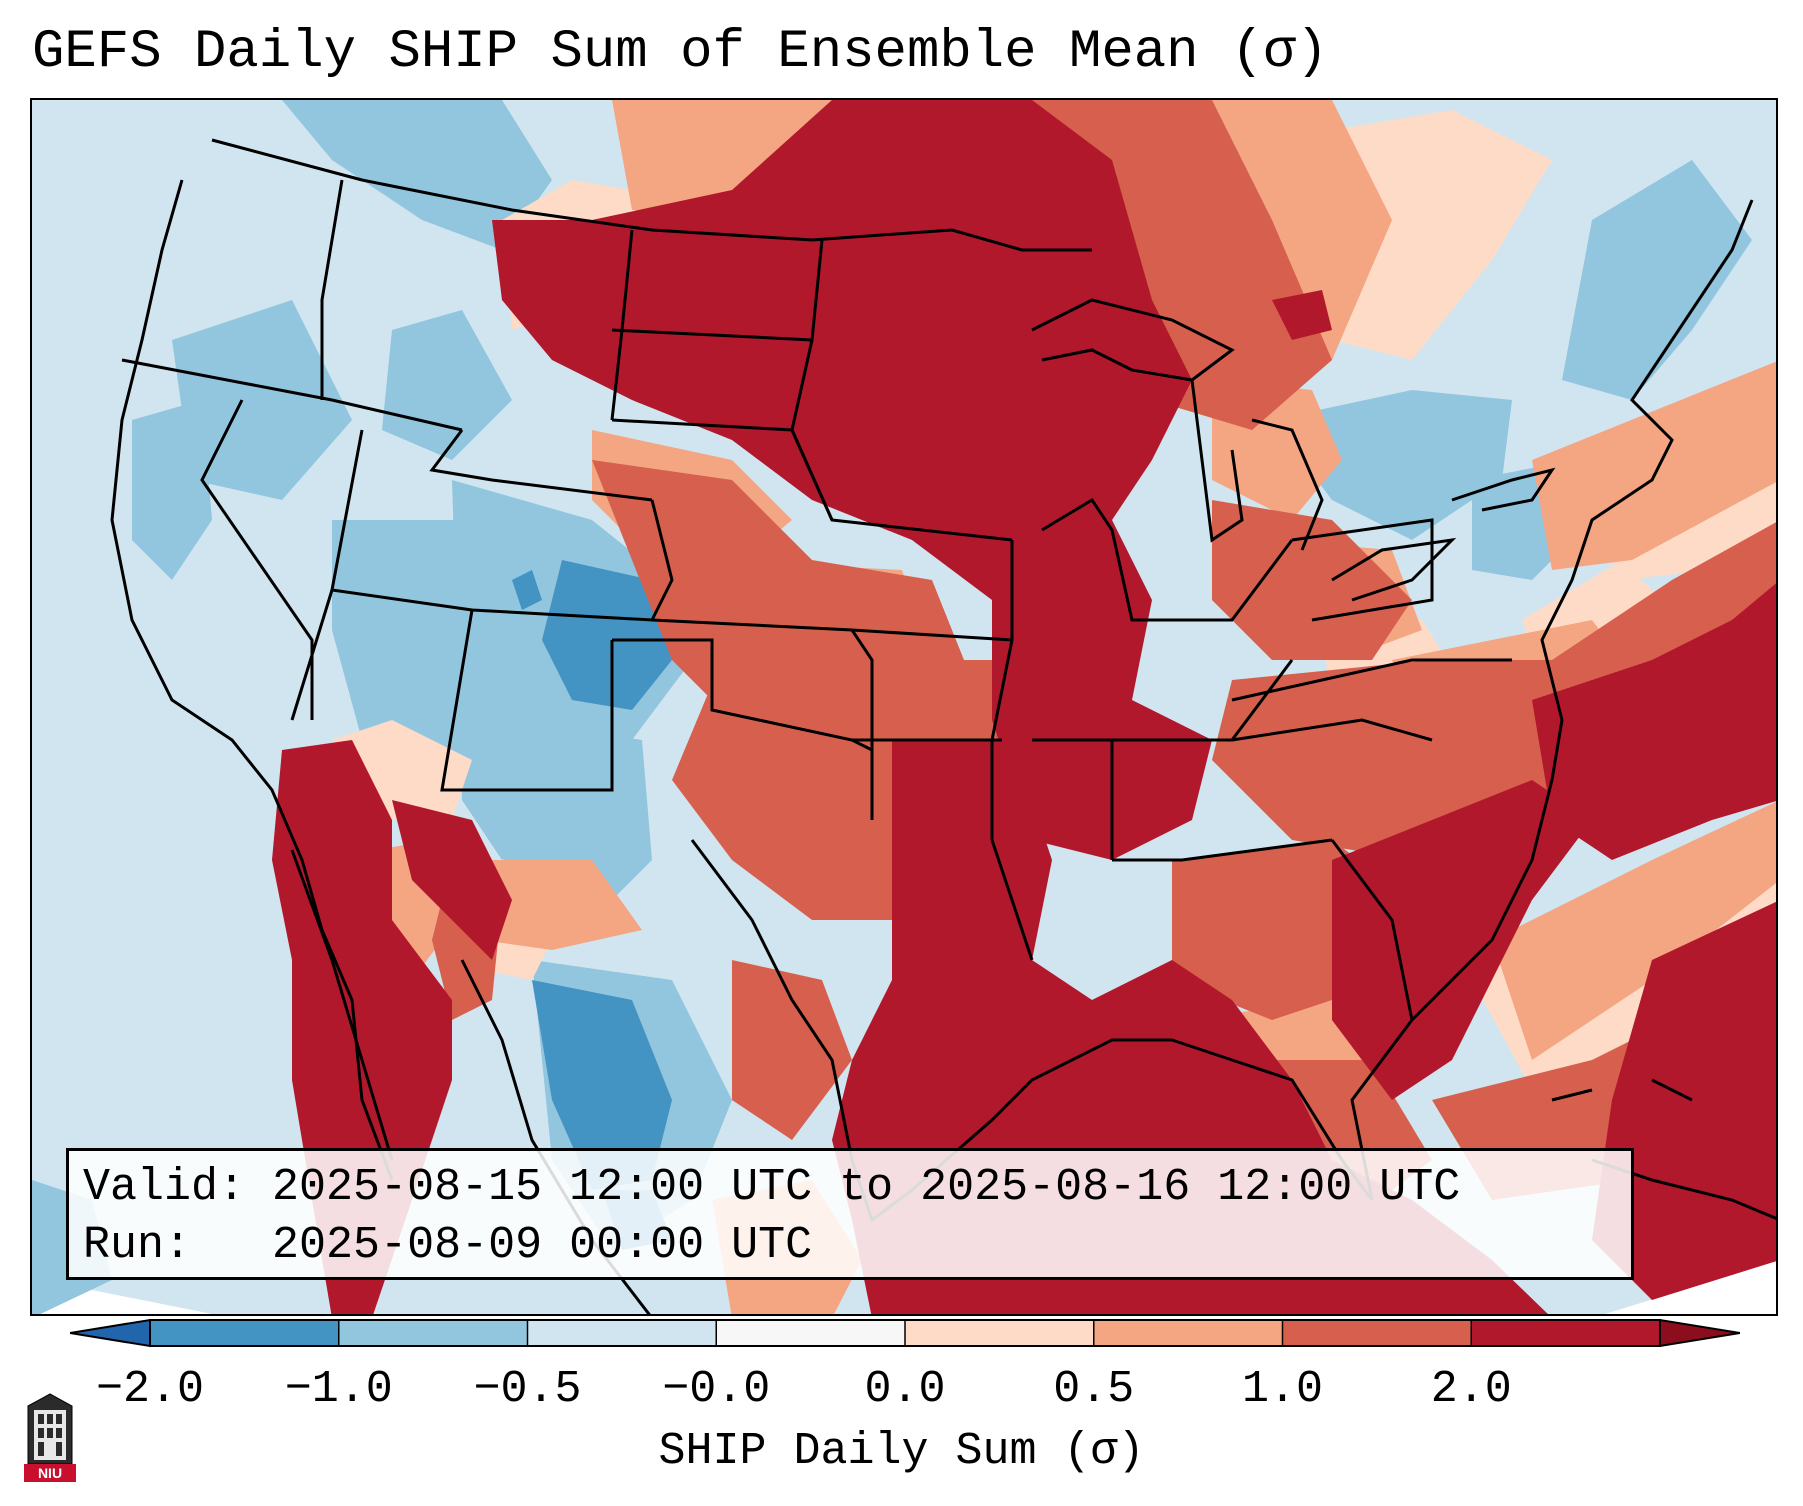 This screenshot has width=1803, height=1506. I want to click on logo-text: NIU, so click(50, 1473).